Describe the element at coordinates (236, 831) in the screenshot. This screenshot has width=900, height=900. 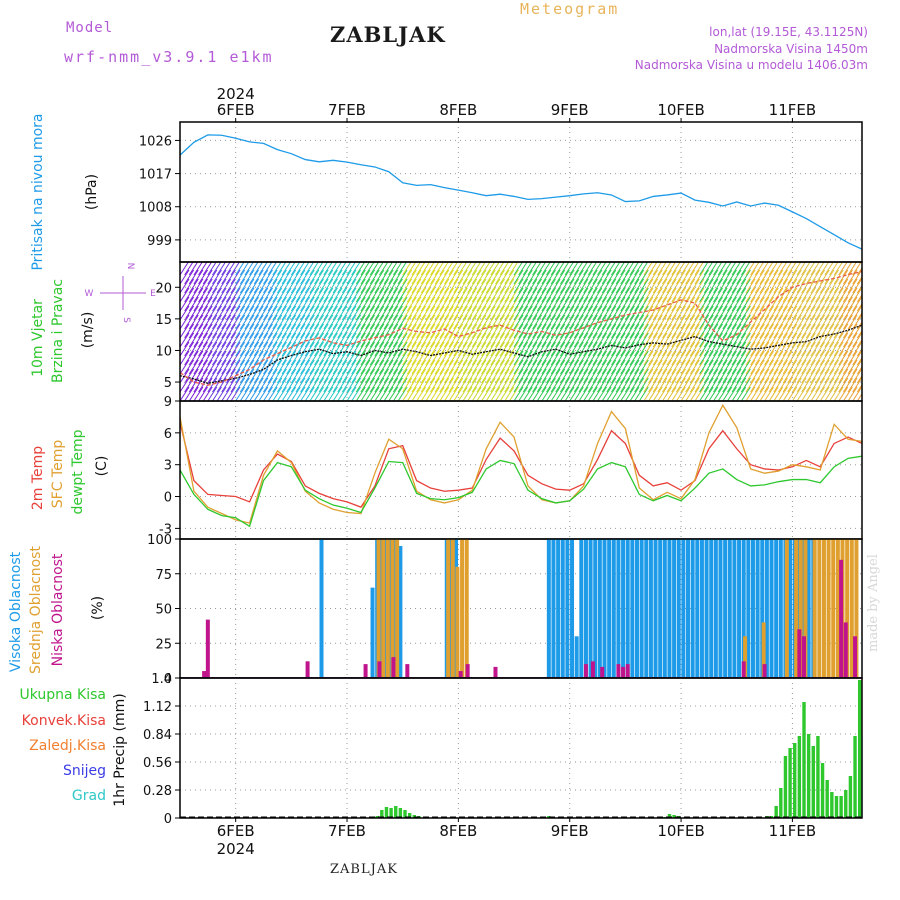
I see `x-tick-label-bottom: 6FEB` at that location.